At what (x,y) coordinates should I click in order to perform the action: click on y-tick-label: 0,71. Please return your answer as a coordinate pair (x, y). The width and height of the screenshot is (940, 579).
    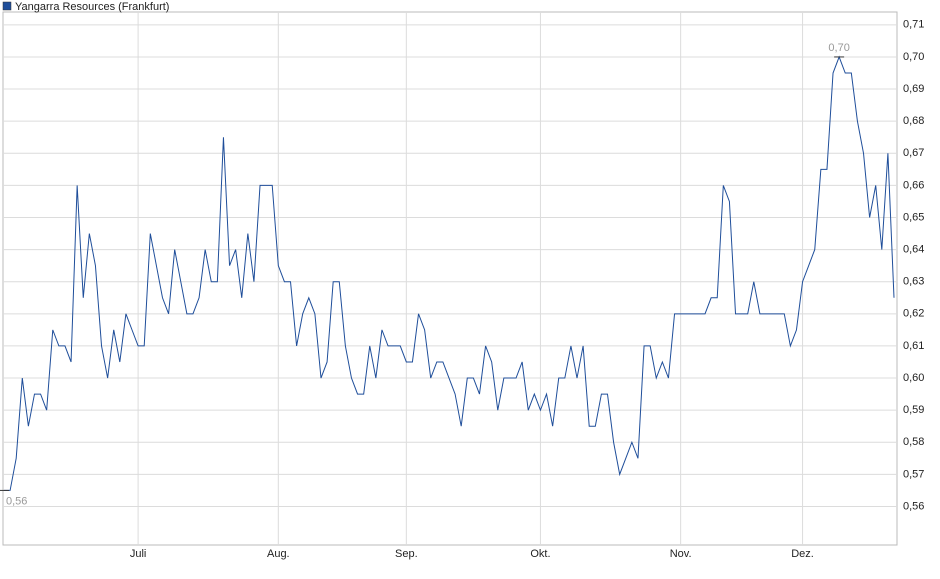
    Looking at the image, I should click on (913, 25).